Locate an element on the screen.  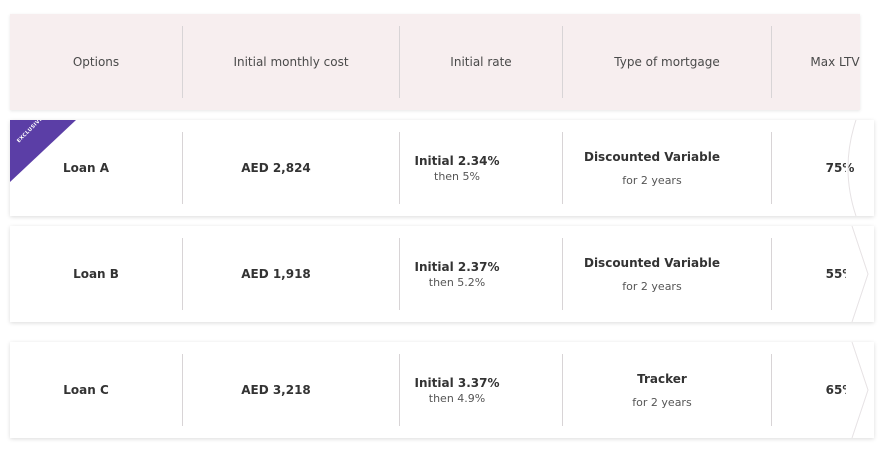
follow-on-rate: then 4.9% is located at coordinates (457, 398).